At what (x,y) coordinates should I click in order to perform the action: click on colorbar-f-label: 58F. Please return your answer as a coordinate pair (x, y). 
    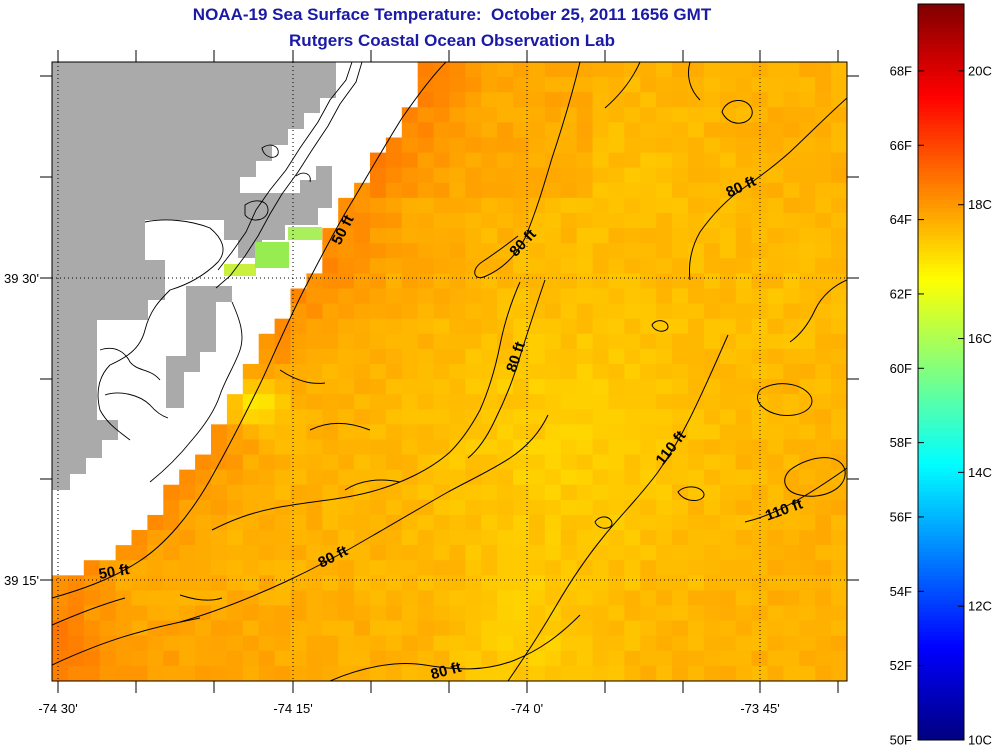
    Looking at the image, I should click on (901, 442).